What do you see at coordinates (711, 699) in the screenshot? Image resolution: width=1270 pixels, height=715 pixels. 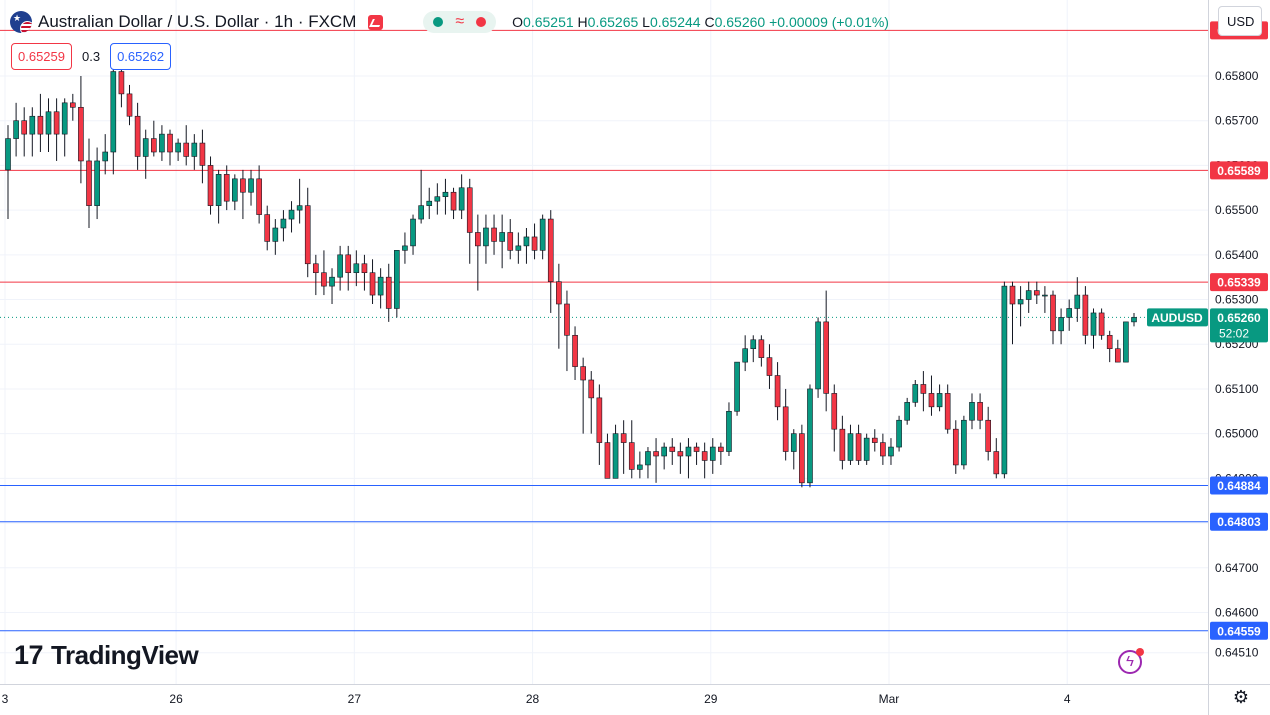 I see `time-tick-label: 29` at bounding box center [711, 699].